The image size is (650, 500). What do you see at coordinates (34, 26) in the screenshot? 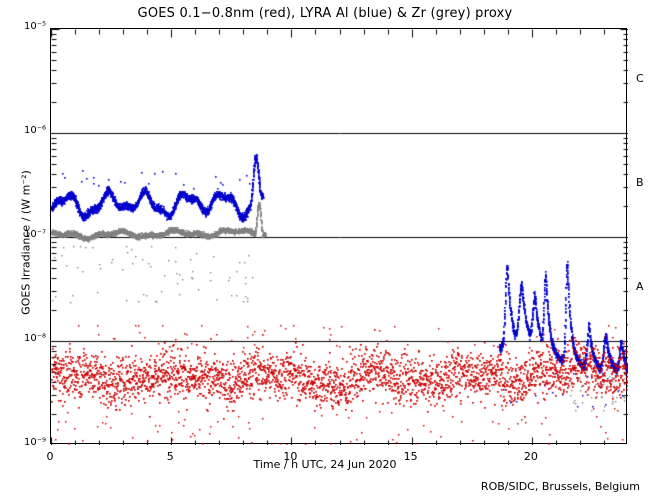
I see `y-tick-label: 10⁻⁵` at bounding box center [34, 26].